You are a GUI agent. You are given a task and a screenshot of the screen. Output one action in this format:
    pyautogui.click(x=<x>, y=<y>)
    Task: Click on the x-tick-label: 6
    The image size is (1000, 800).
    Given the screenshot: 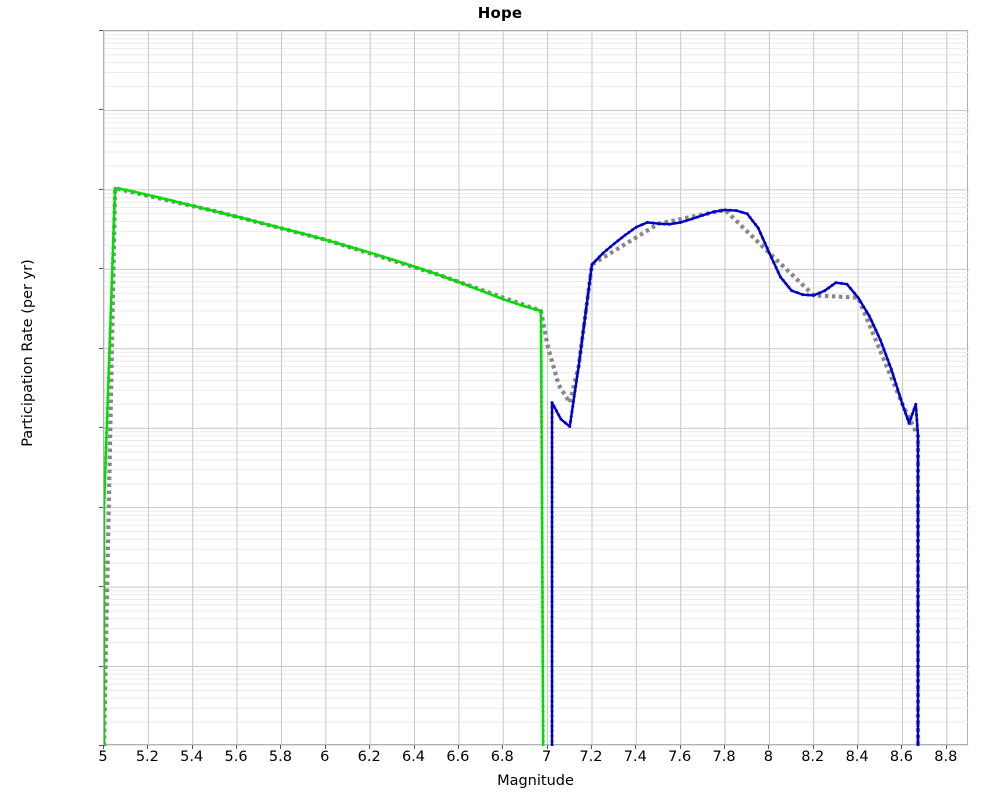 What is the action you would take?
    pyautogui.click(x=325, y=757)
    